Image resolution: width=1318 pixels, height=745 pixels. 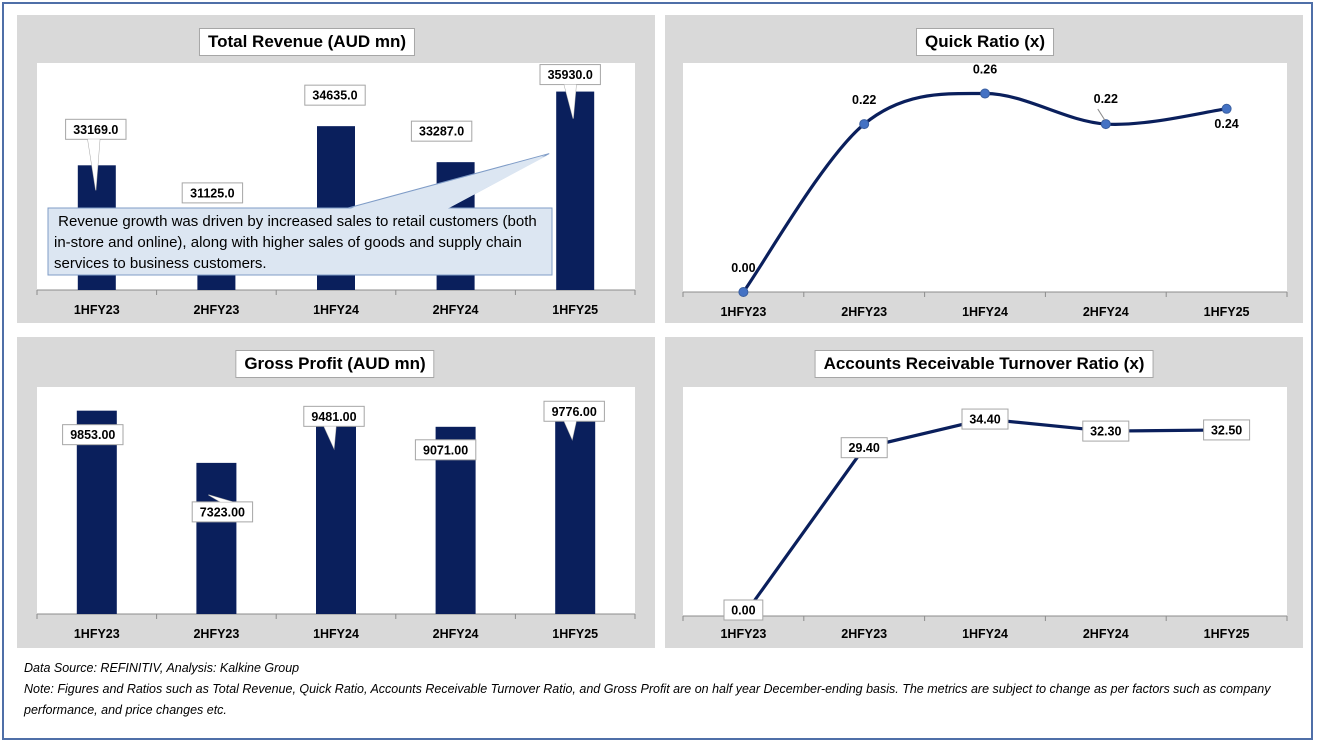 What do you see at coordinates (97, 634) in the screenshot?
I see `gross-x-tick-label: 1HFY23` at bounding box center [97, 634].